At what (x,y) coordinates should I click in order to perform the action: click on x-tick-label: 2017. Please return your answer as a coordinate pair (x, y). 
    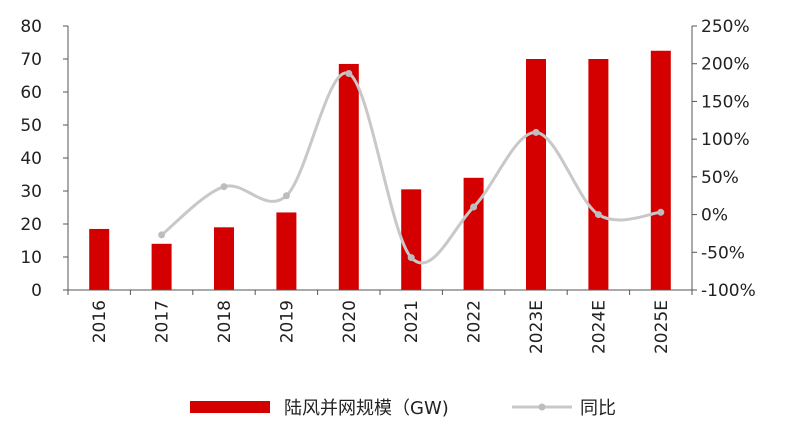
    Looking at the image, I should click on (163, 321).